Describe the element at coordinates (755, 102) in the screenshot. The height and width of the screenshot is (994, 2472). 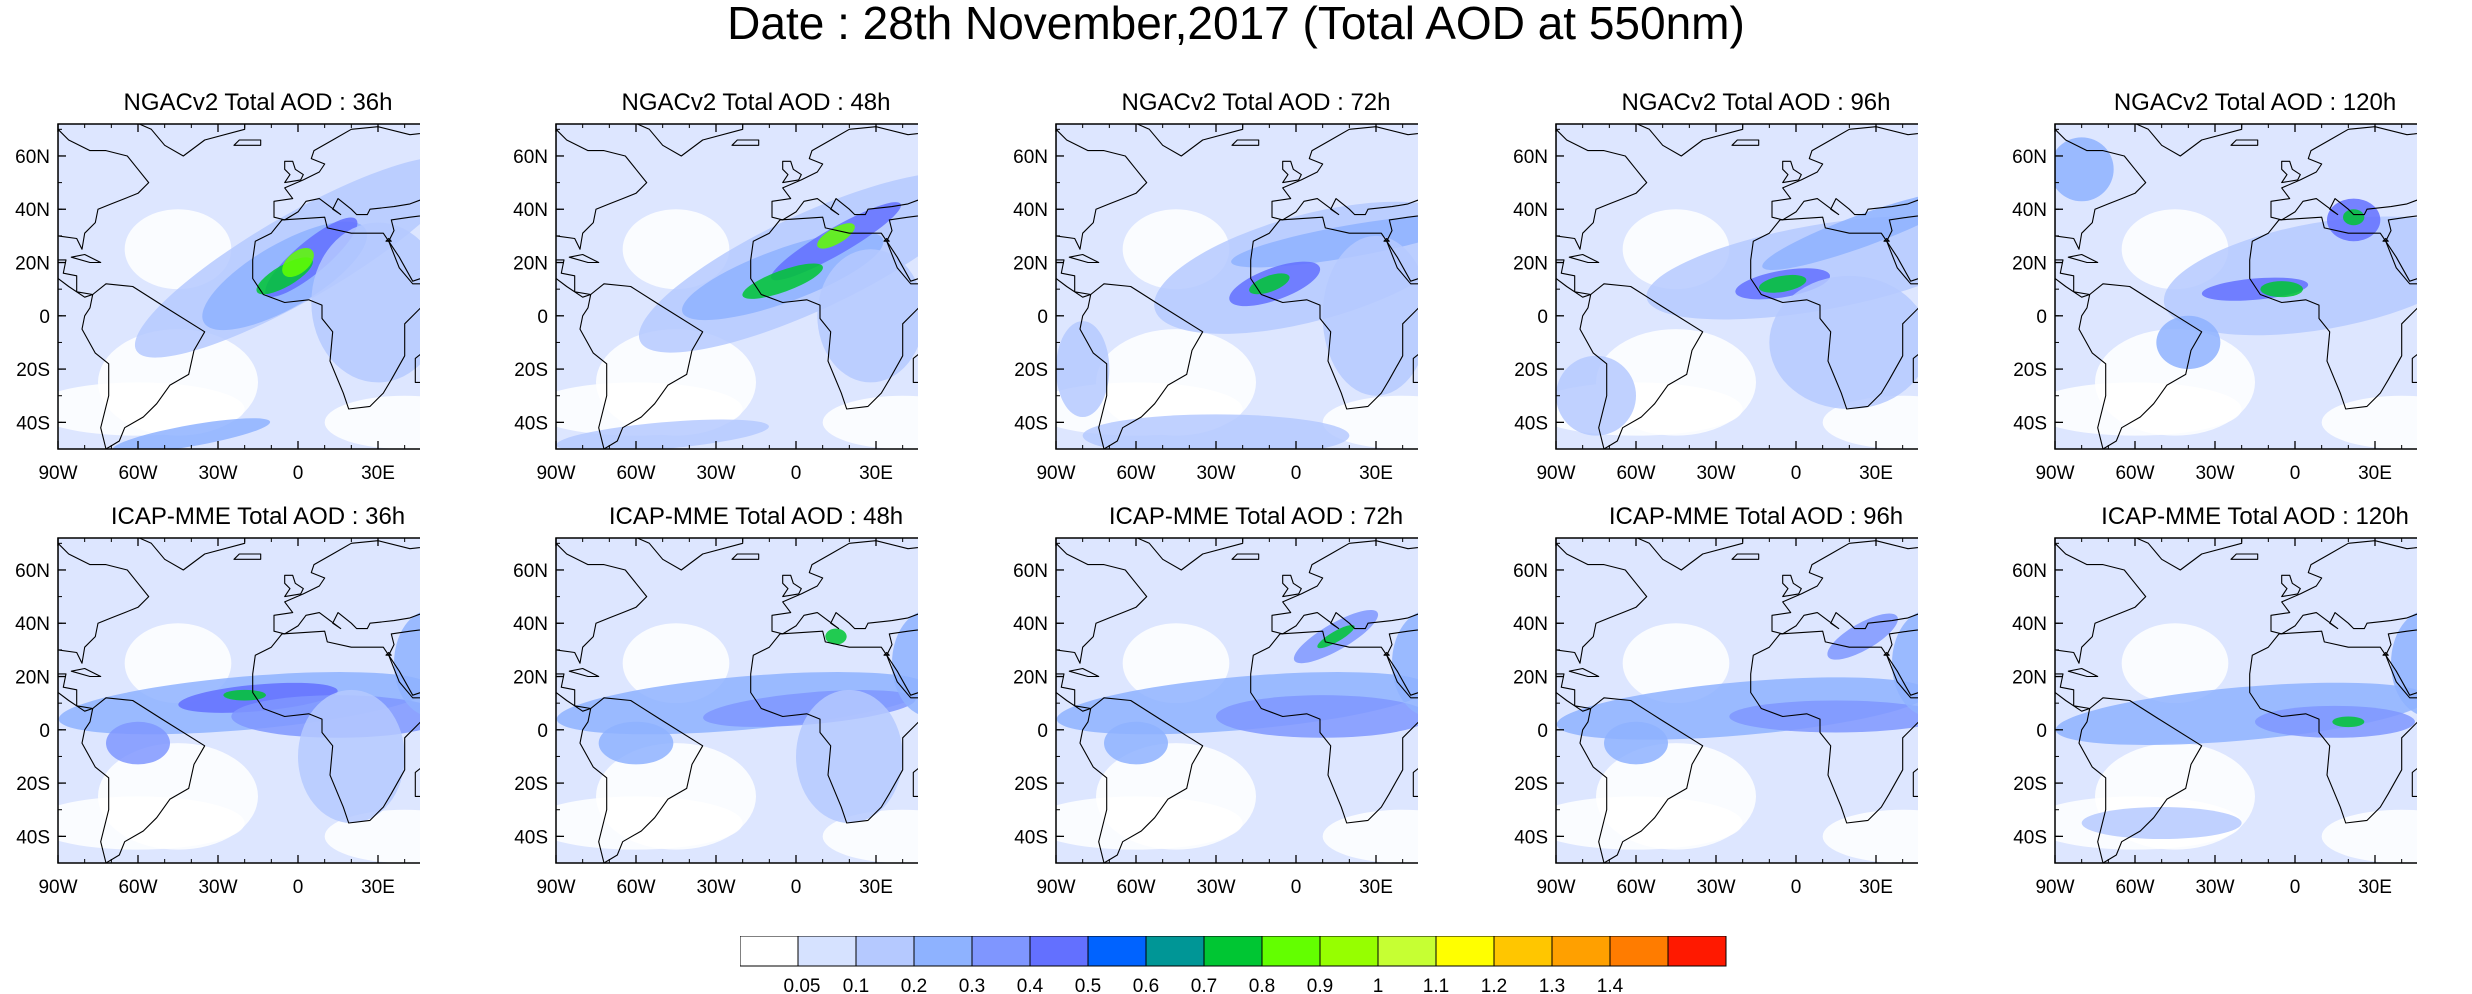
I see `panel-title: NGACv2 Total AOD : 48h` at that location.